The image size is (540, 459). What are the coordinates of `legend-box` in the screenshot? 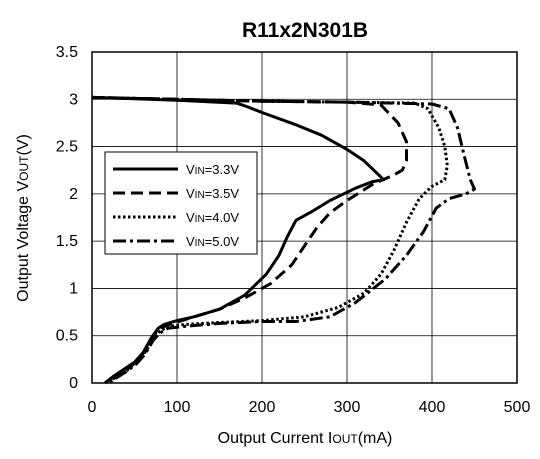 It's located at (181, 203).